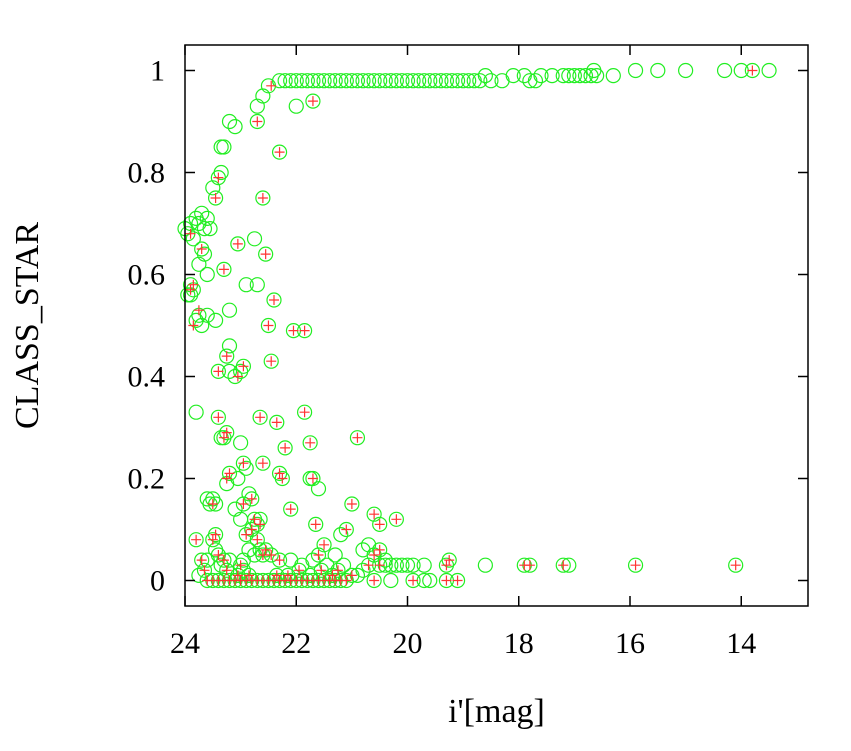  What do you see at coordinates (157, 581) in the screenshot?
I see `y-tick-label: 0` at bounding box center [157, 581].